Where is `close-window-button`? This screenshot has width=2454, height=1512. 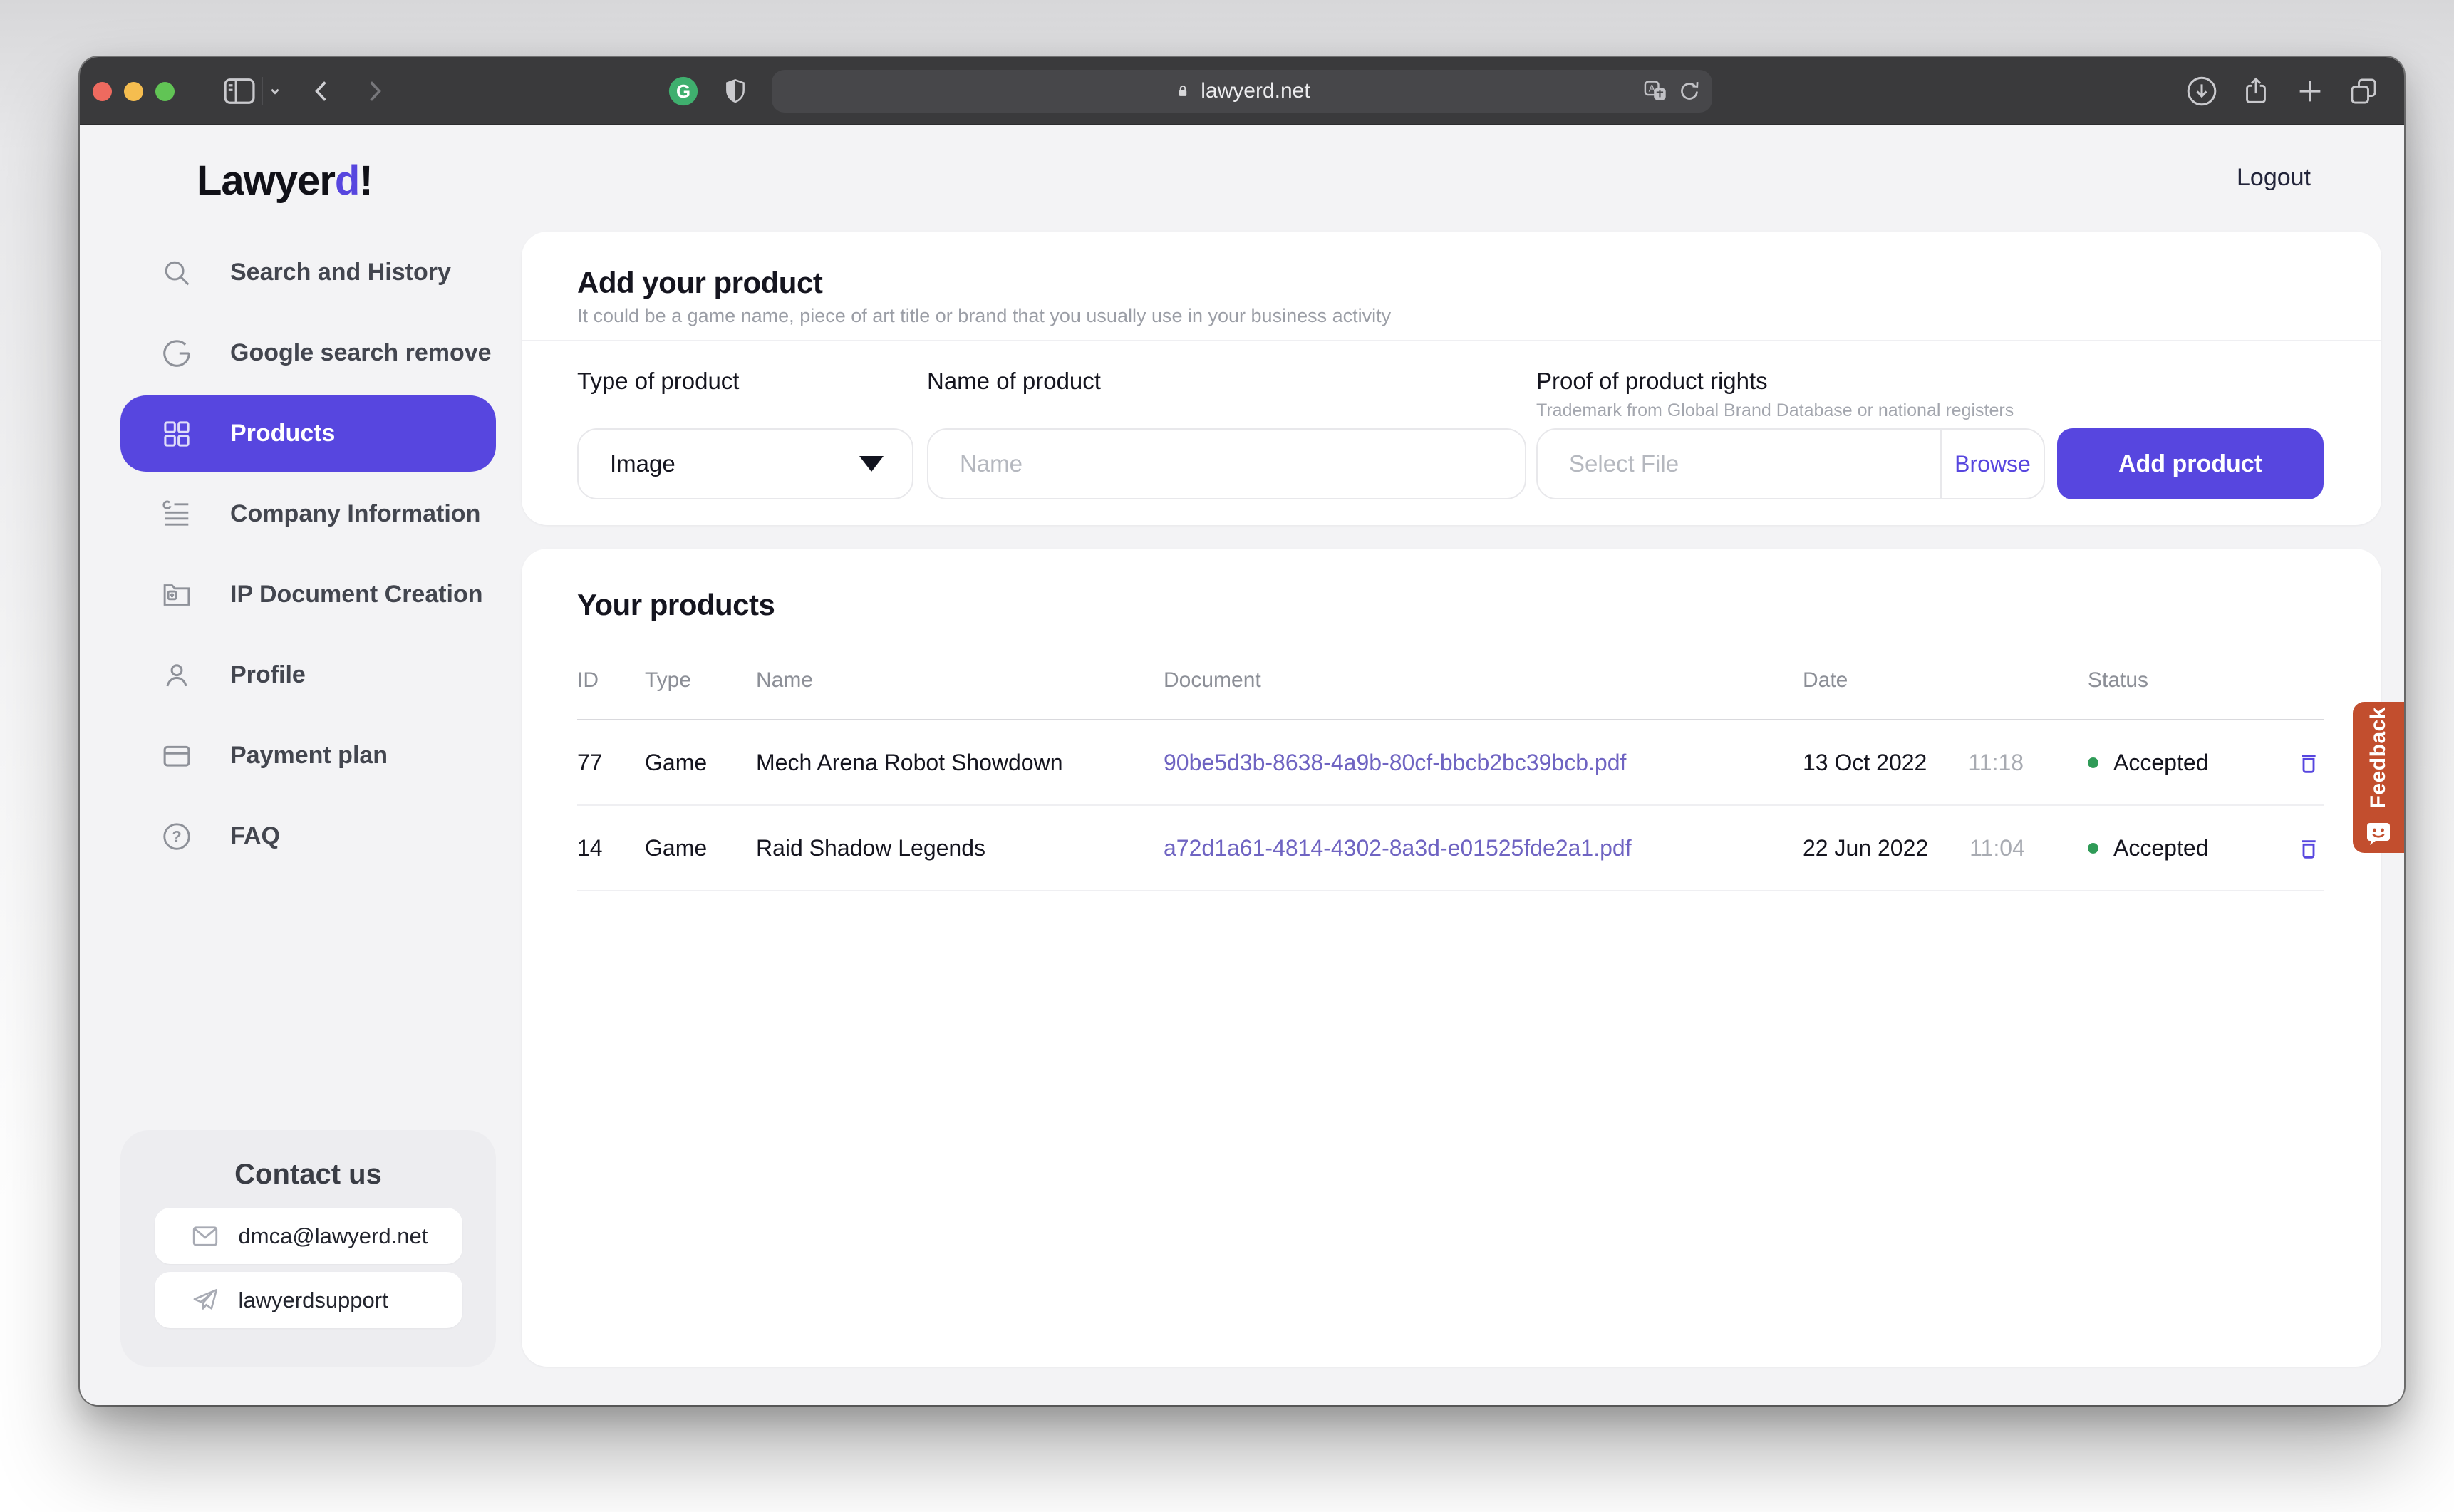 close-window-button is located at coordinates (103, 91).